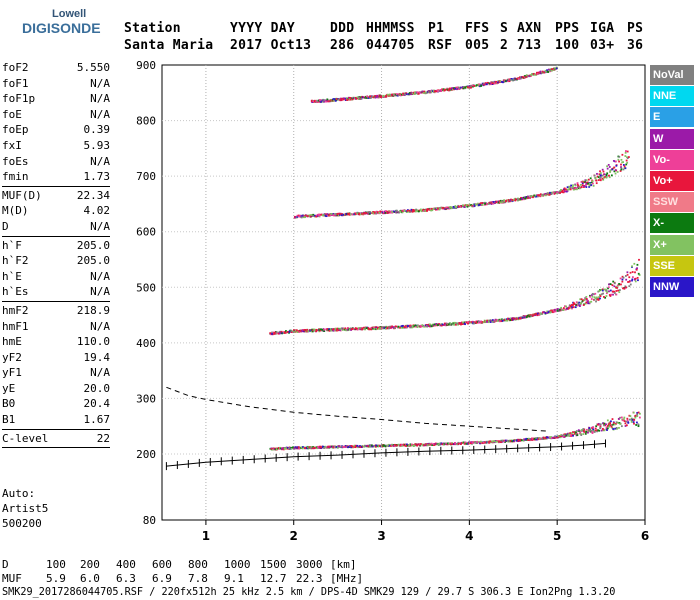 This screenshot has height=600, width=700. Describe the element at coordinates (56, 277) in the screenshot. I see `param-row: h`E N/A` at that location.